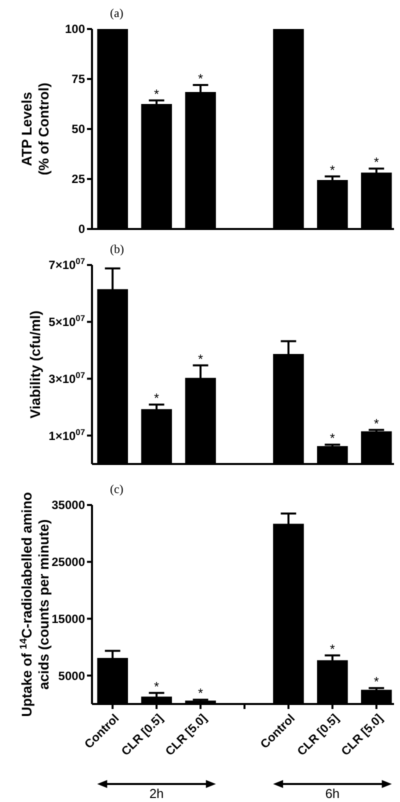 Image resolution: width=400 pixels, height=802 pixels. What do you see at coordinates (75, 29) in the screenshot?
I see `y-tick-label: 100` at bounding box center [75, 29].